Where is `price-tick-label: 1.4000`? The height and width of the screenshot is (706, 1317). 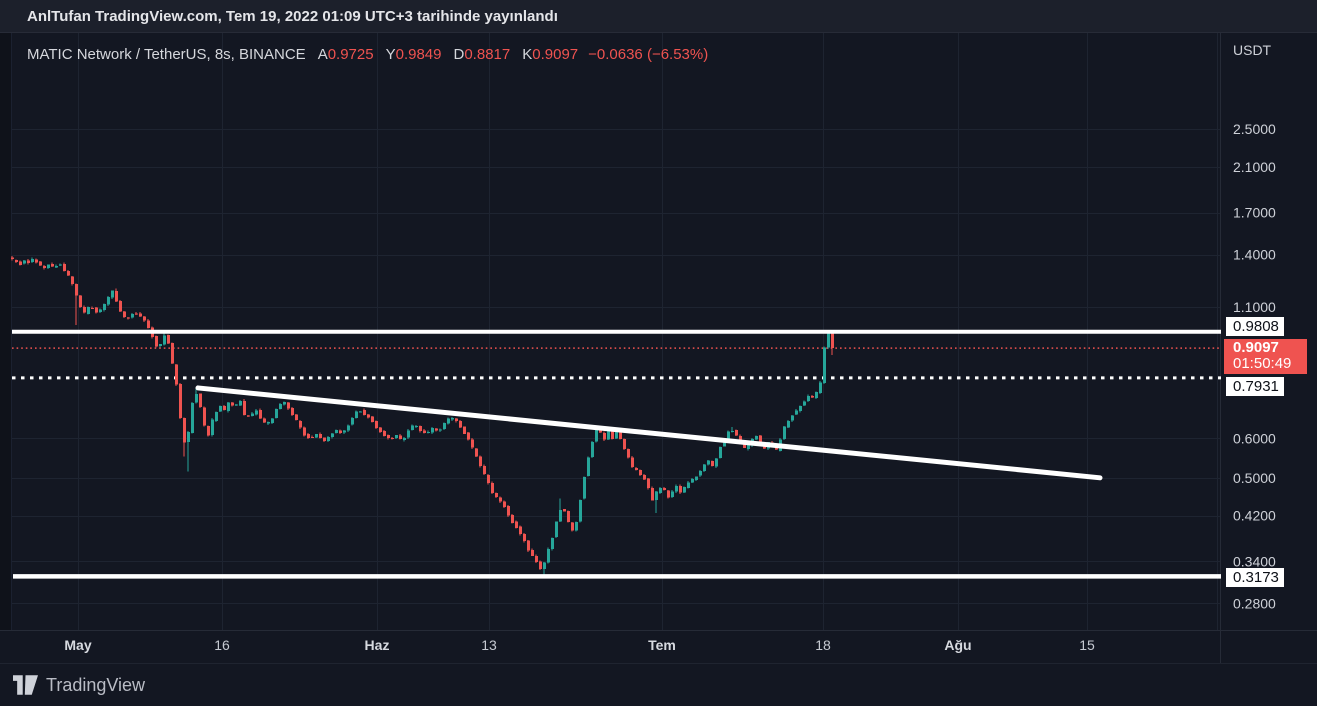
price-tick-label: 1.4000 is located at coordinates (1254, 255).